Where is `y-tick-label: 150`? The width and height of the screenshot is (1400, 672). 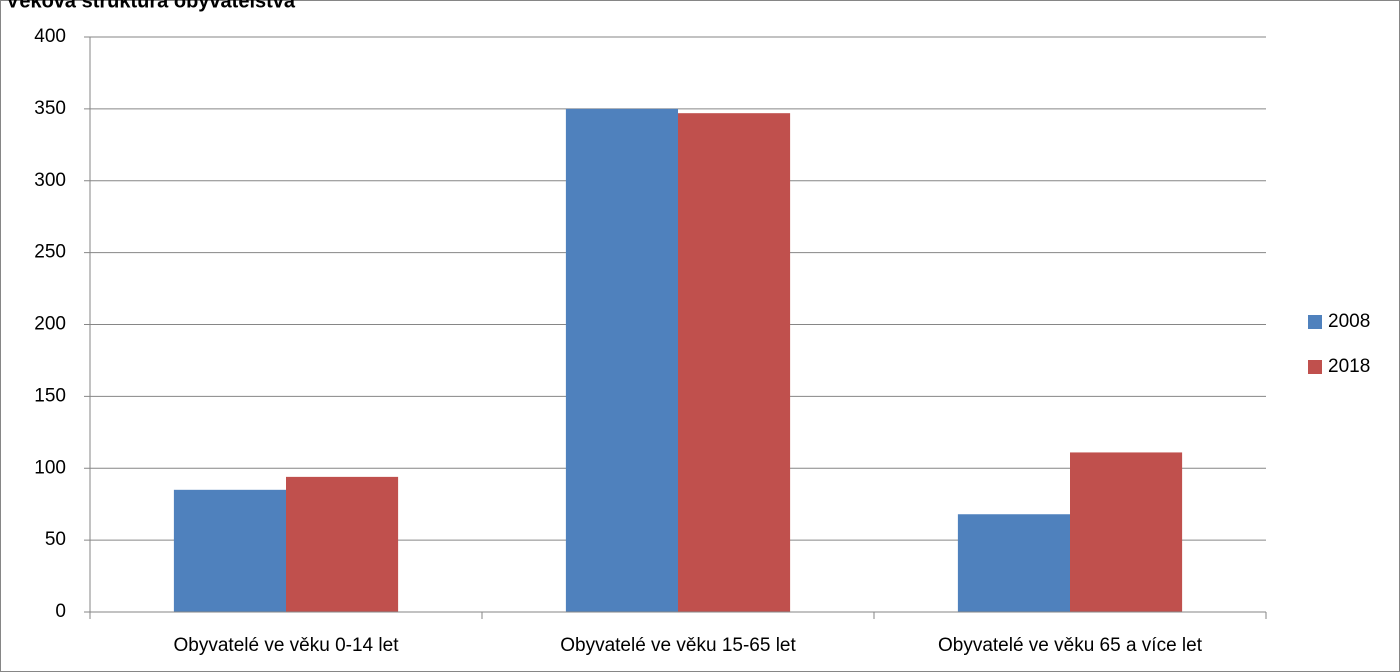 y-tick-label: 150 is located at coordinates (50, 395).